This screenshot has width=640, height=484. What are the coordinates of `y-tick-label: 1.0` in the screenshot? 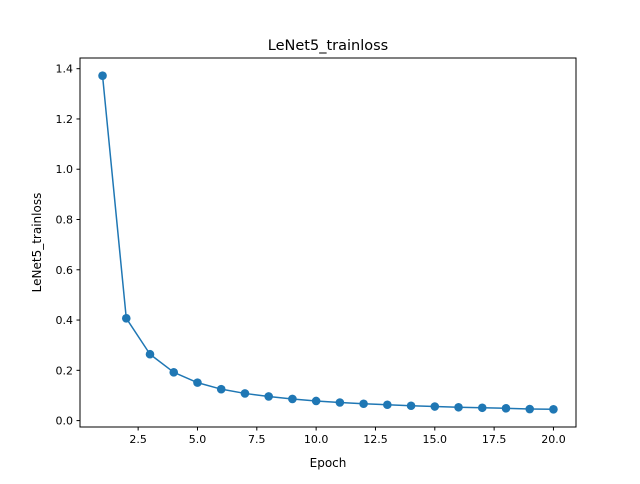 It's located at (65, 169).